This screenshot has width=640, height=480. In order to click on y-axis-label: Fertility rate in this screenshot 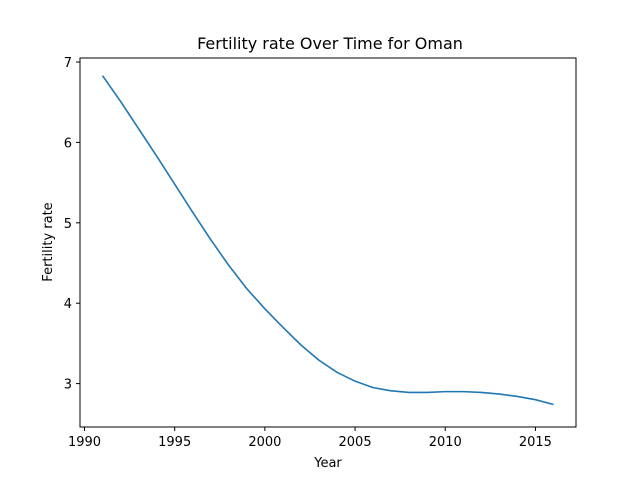, I will do `click(48, 241)`.